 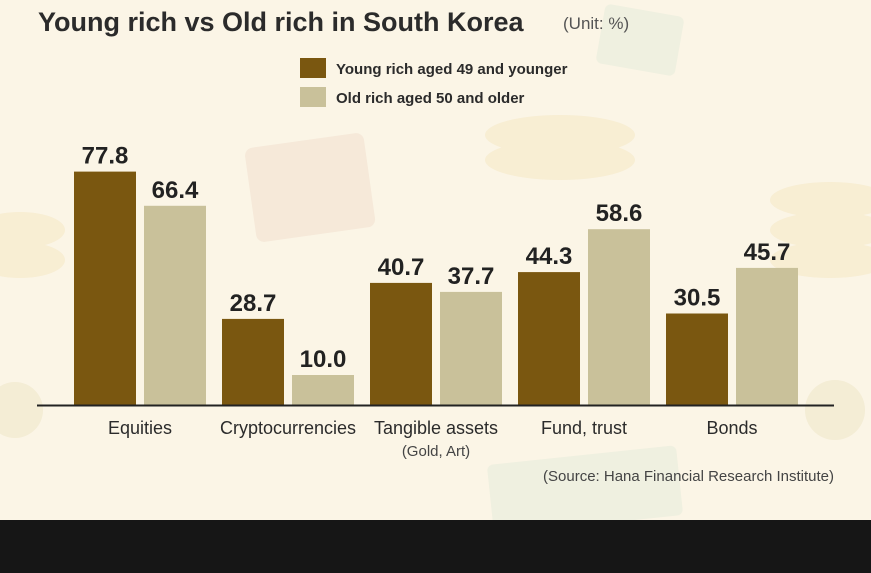 What do you see at coordinates (313, 97) in the screenshot?
I see `legend-swatch-old` at bounding box center [313, 97].